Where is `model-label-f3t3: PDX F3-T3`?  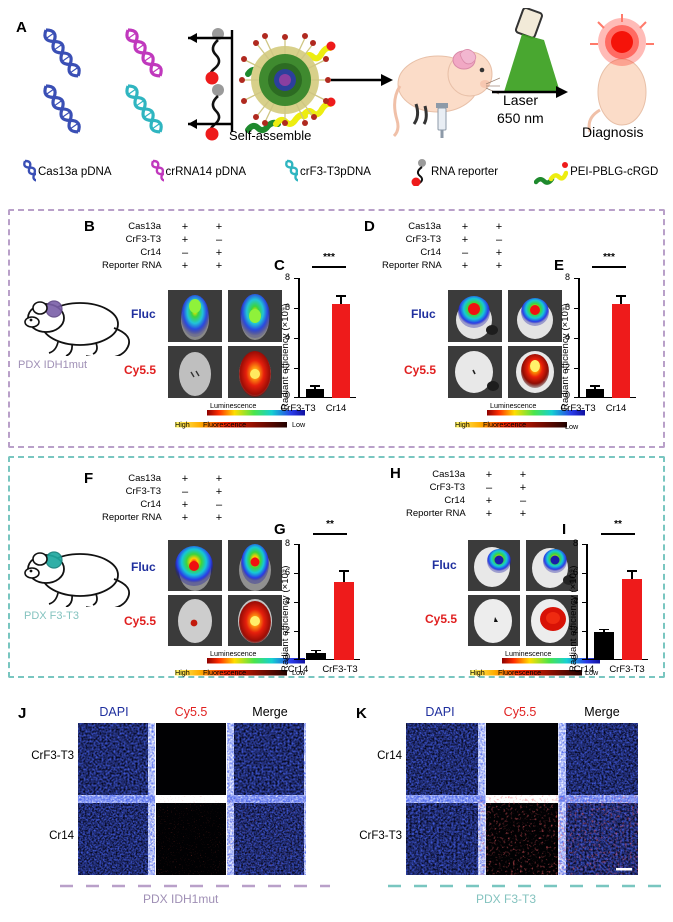 model-label-f3t3: PDX F3-T3 is located at coordinates (52, 616).